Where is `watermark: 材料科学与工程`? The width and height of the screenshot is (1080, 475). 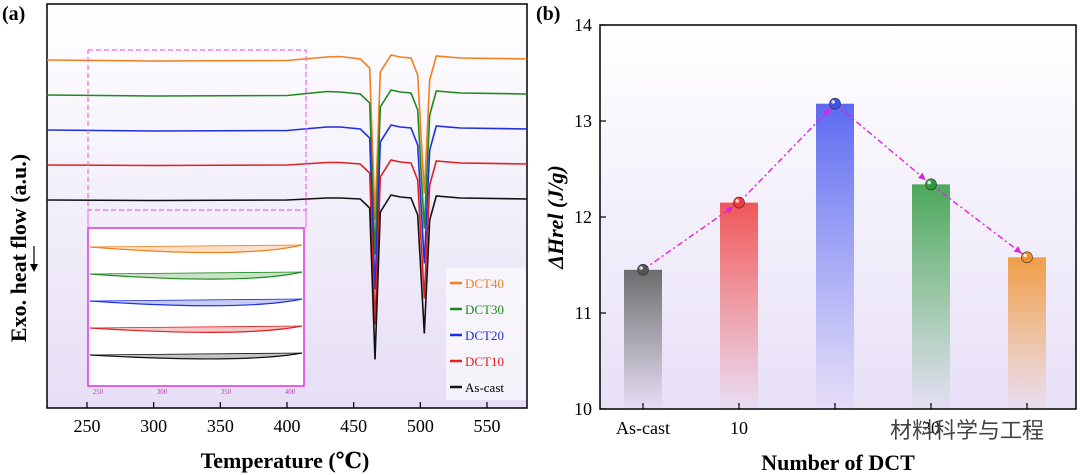
watermark: 材料科学与工程 is located at coordinates (966, 431).